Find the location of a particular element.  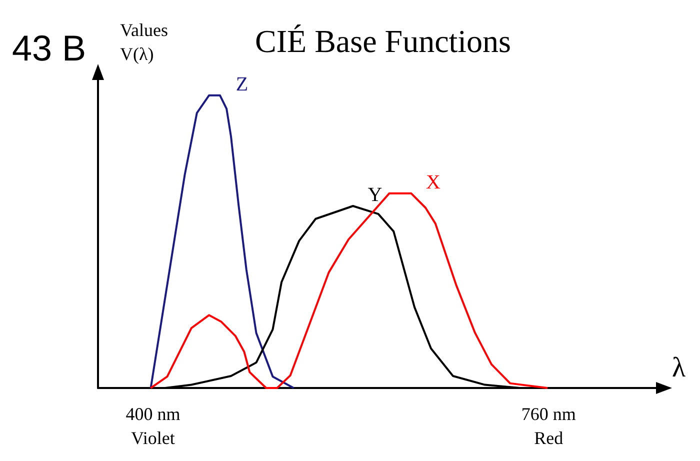

text: 43 B is located at coordinates (49, 48).